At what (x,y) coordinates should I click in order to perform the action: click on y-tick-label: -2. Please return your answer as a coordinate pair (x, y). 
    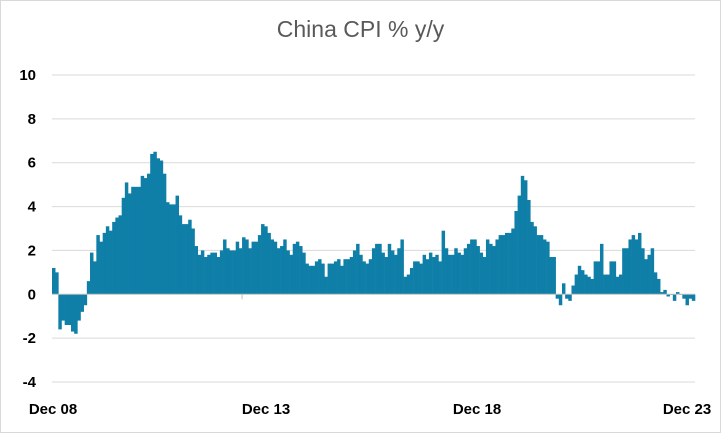
    Looking at the image, I should click on (29, 338).